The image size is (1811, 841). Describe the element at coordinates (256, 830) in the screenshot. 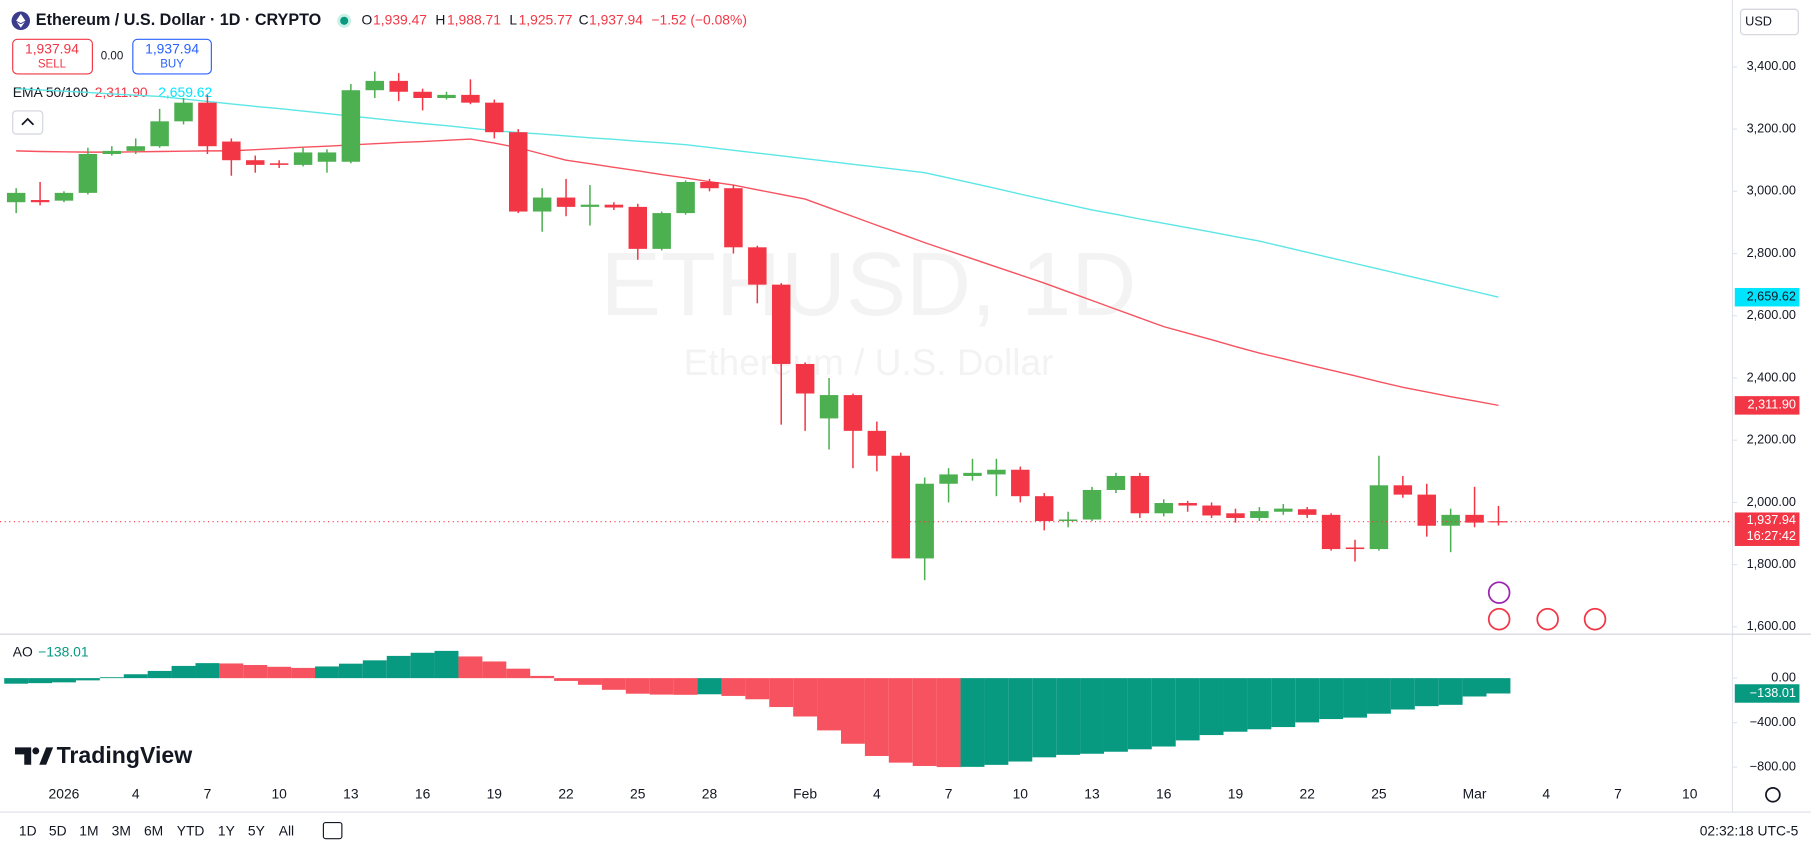

I see `range-button: 5Y` at that location.